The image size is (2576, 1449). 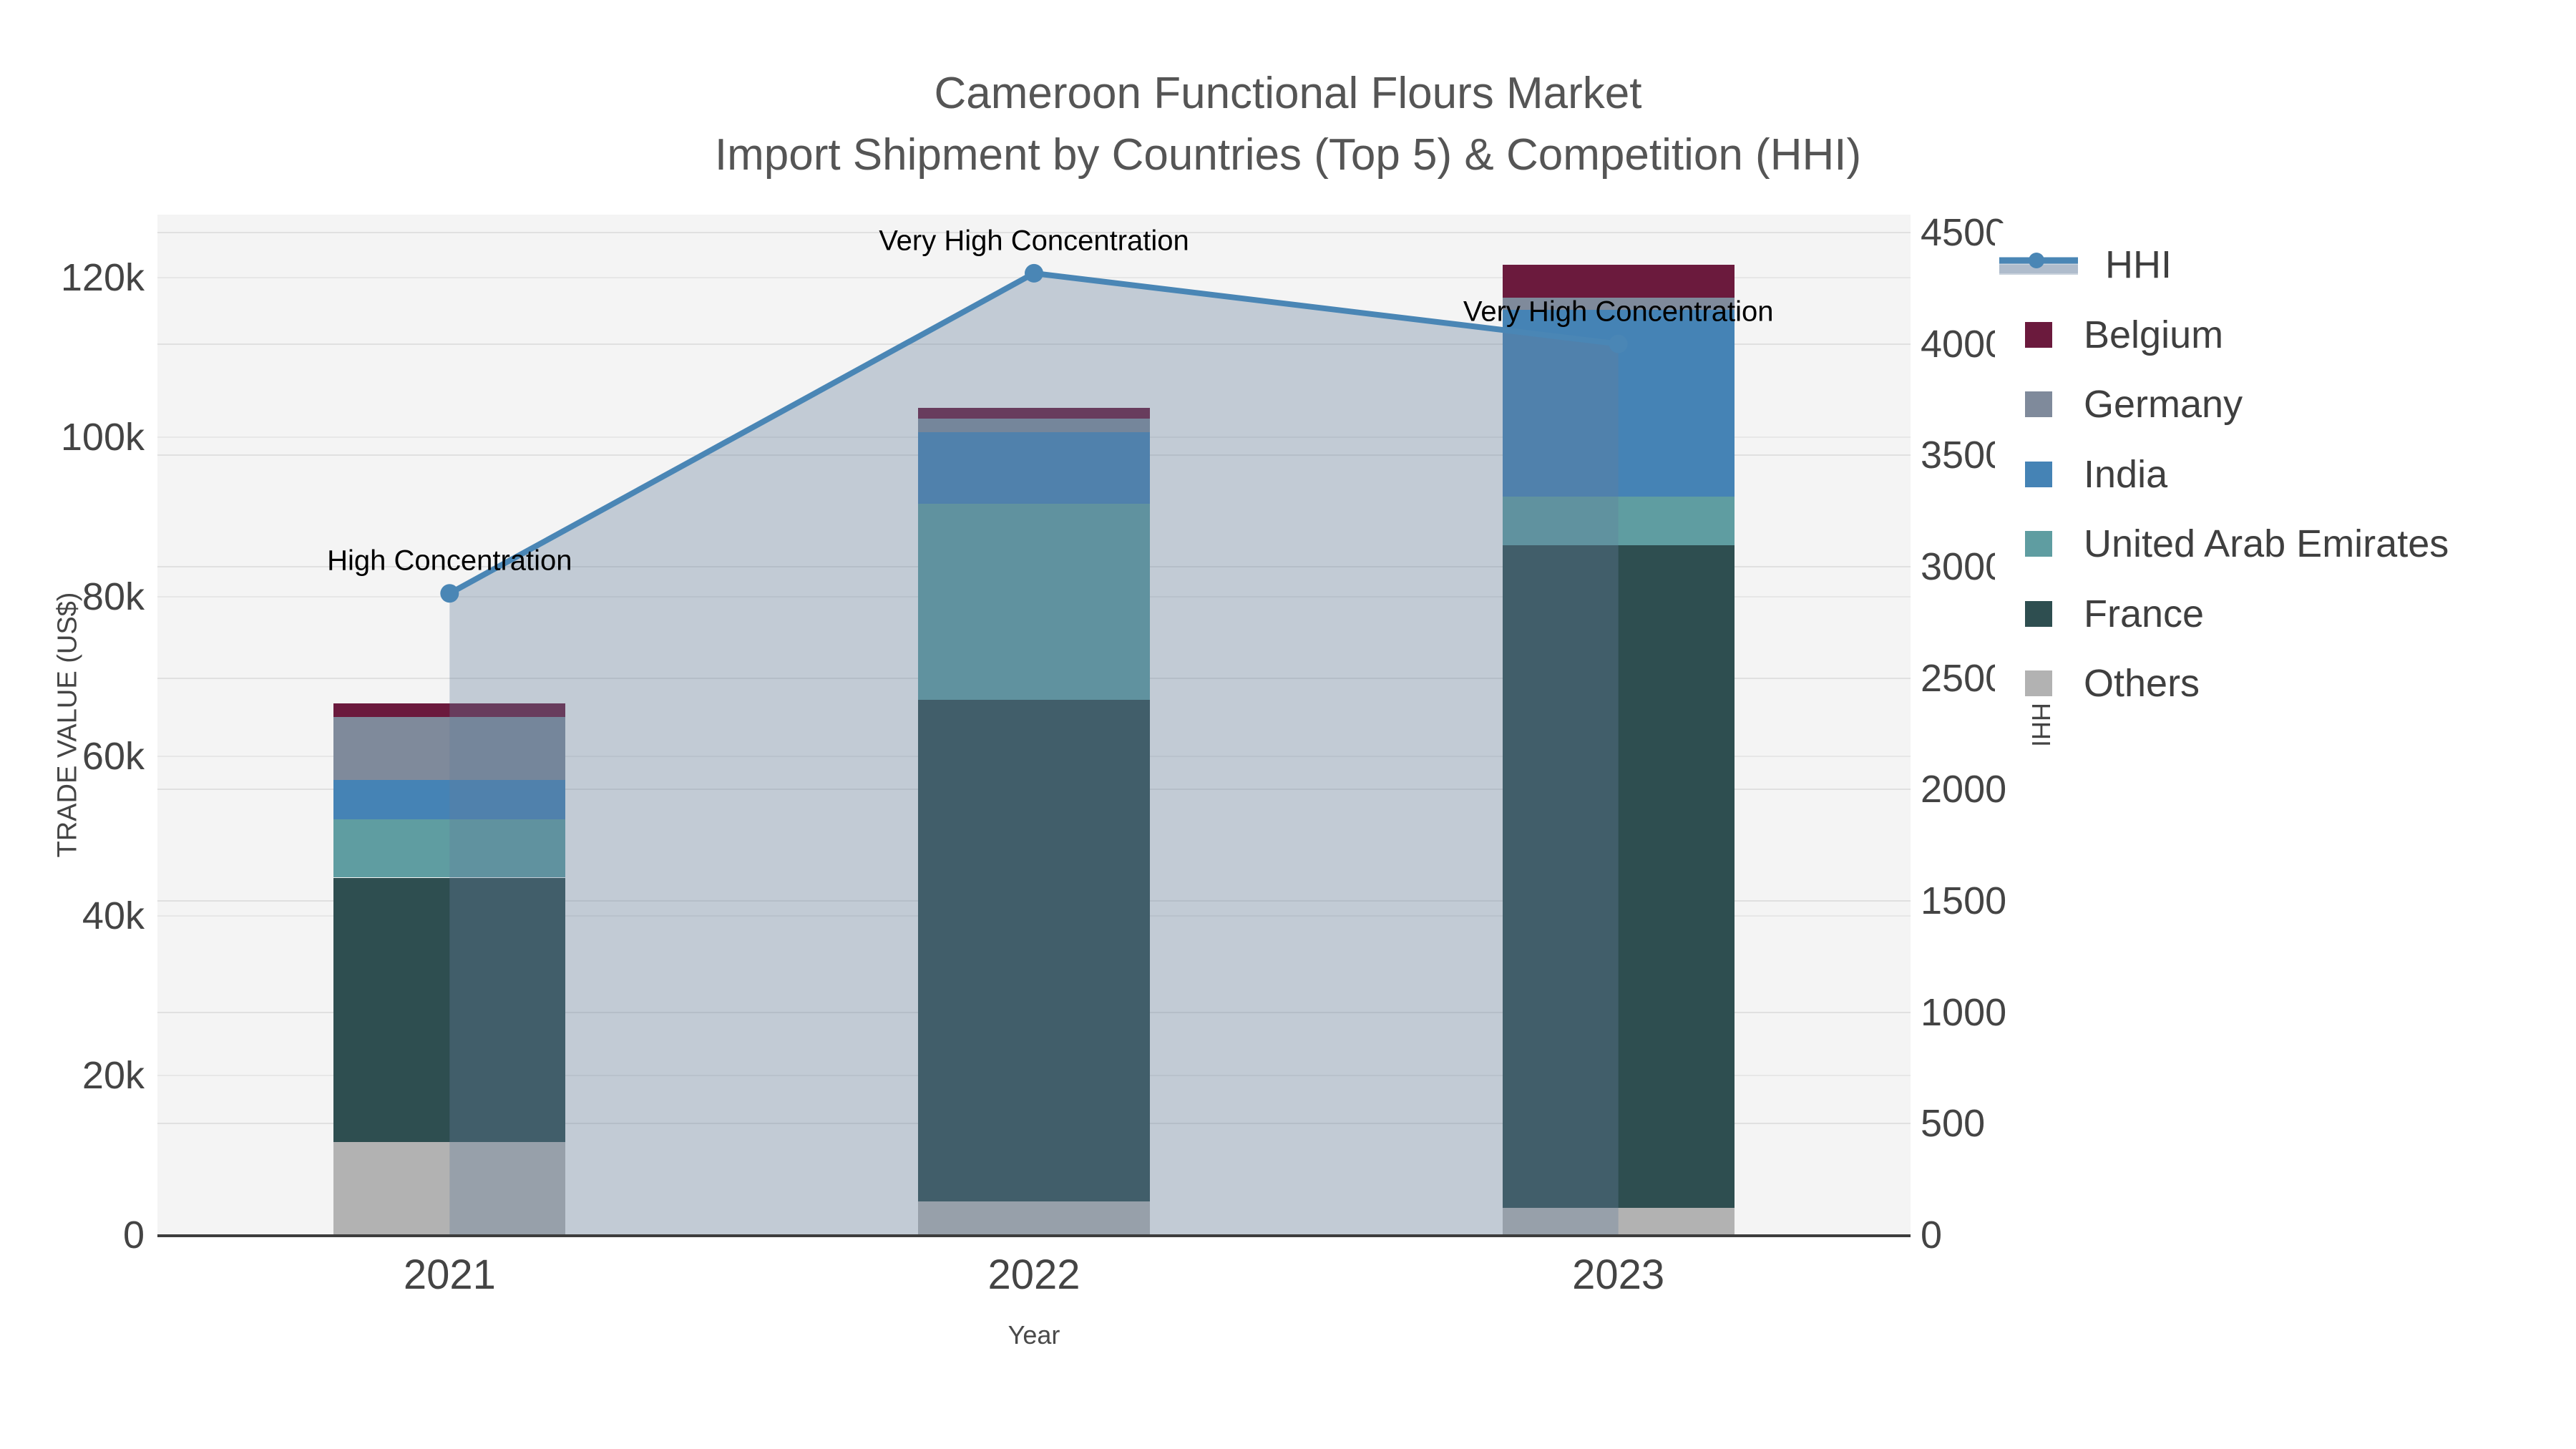 What do you see at coordinates (1034, 241) in the screenshot?
I see `annotation-2022: Very High Concentration` at bounding box center [1034, 241].